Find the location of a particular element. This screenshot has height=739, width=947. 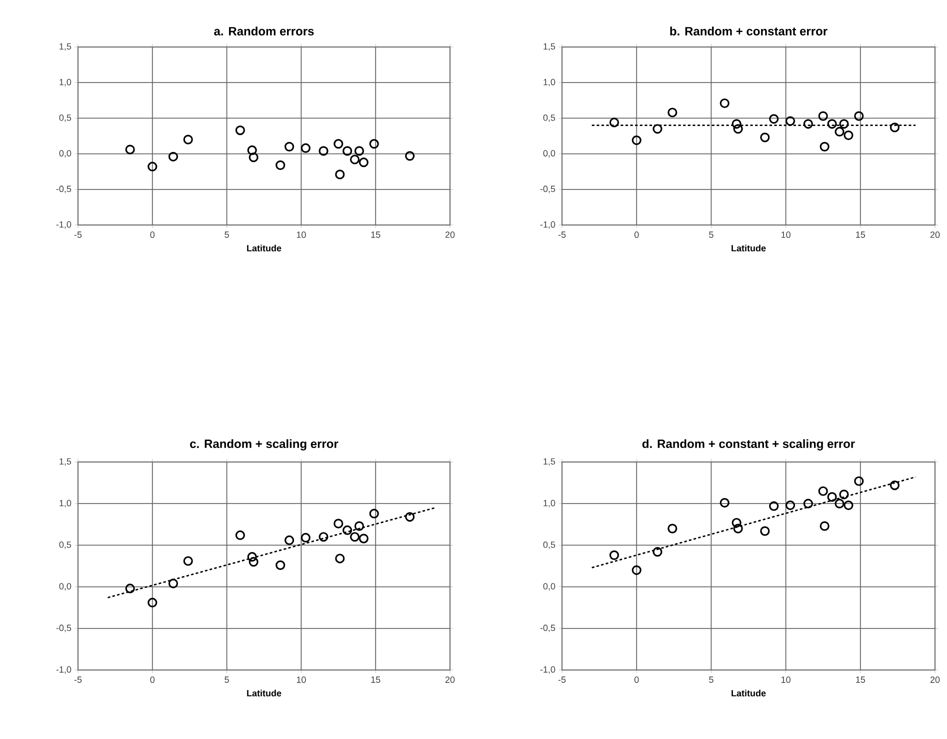

chart-title: d. Random + constant + scaling error is located at coordinates (748, 444).